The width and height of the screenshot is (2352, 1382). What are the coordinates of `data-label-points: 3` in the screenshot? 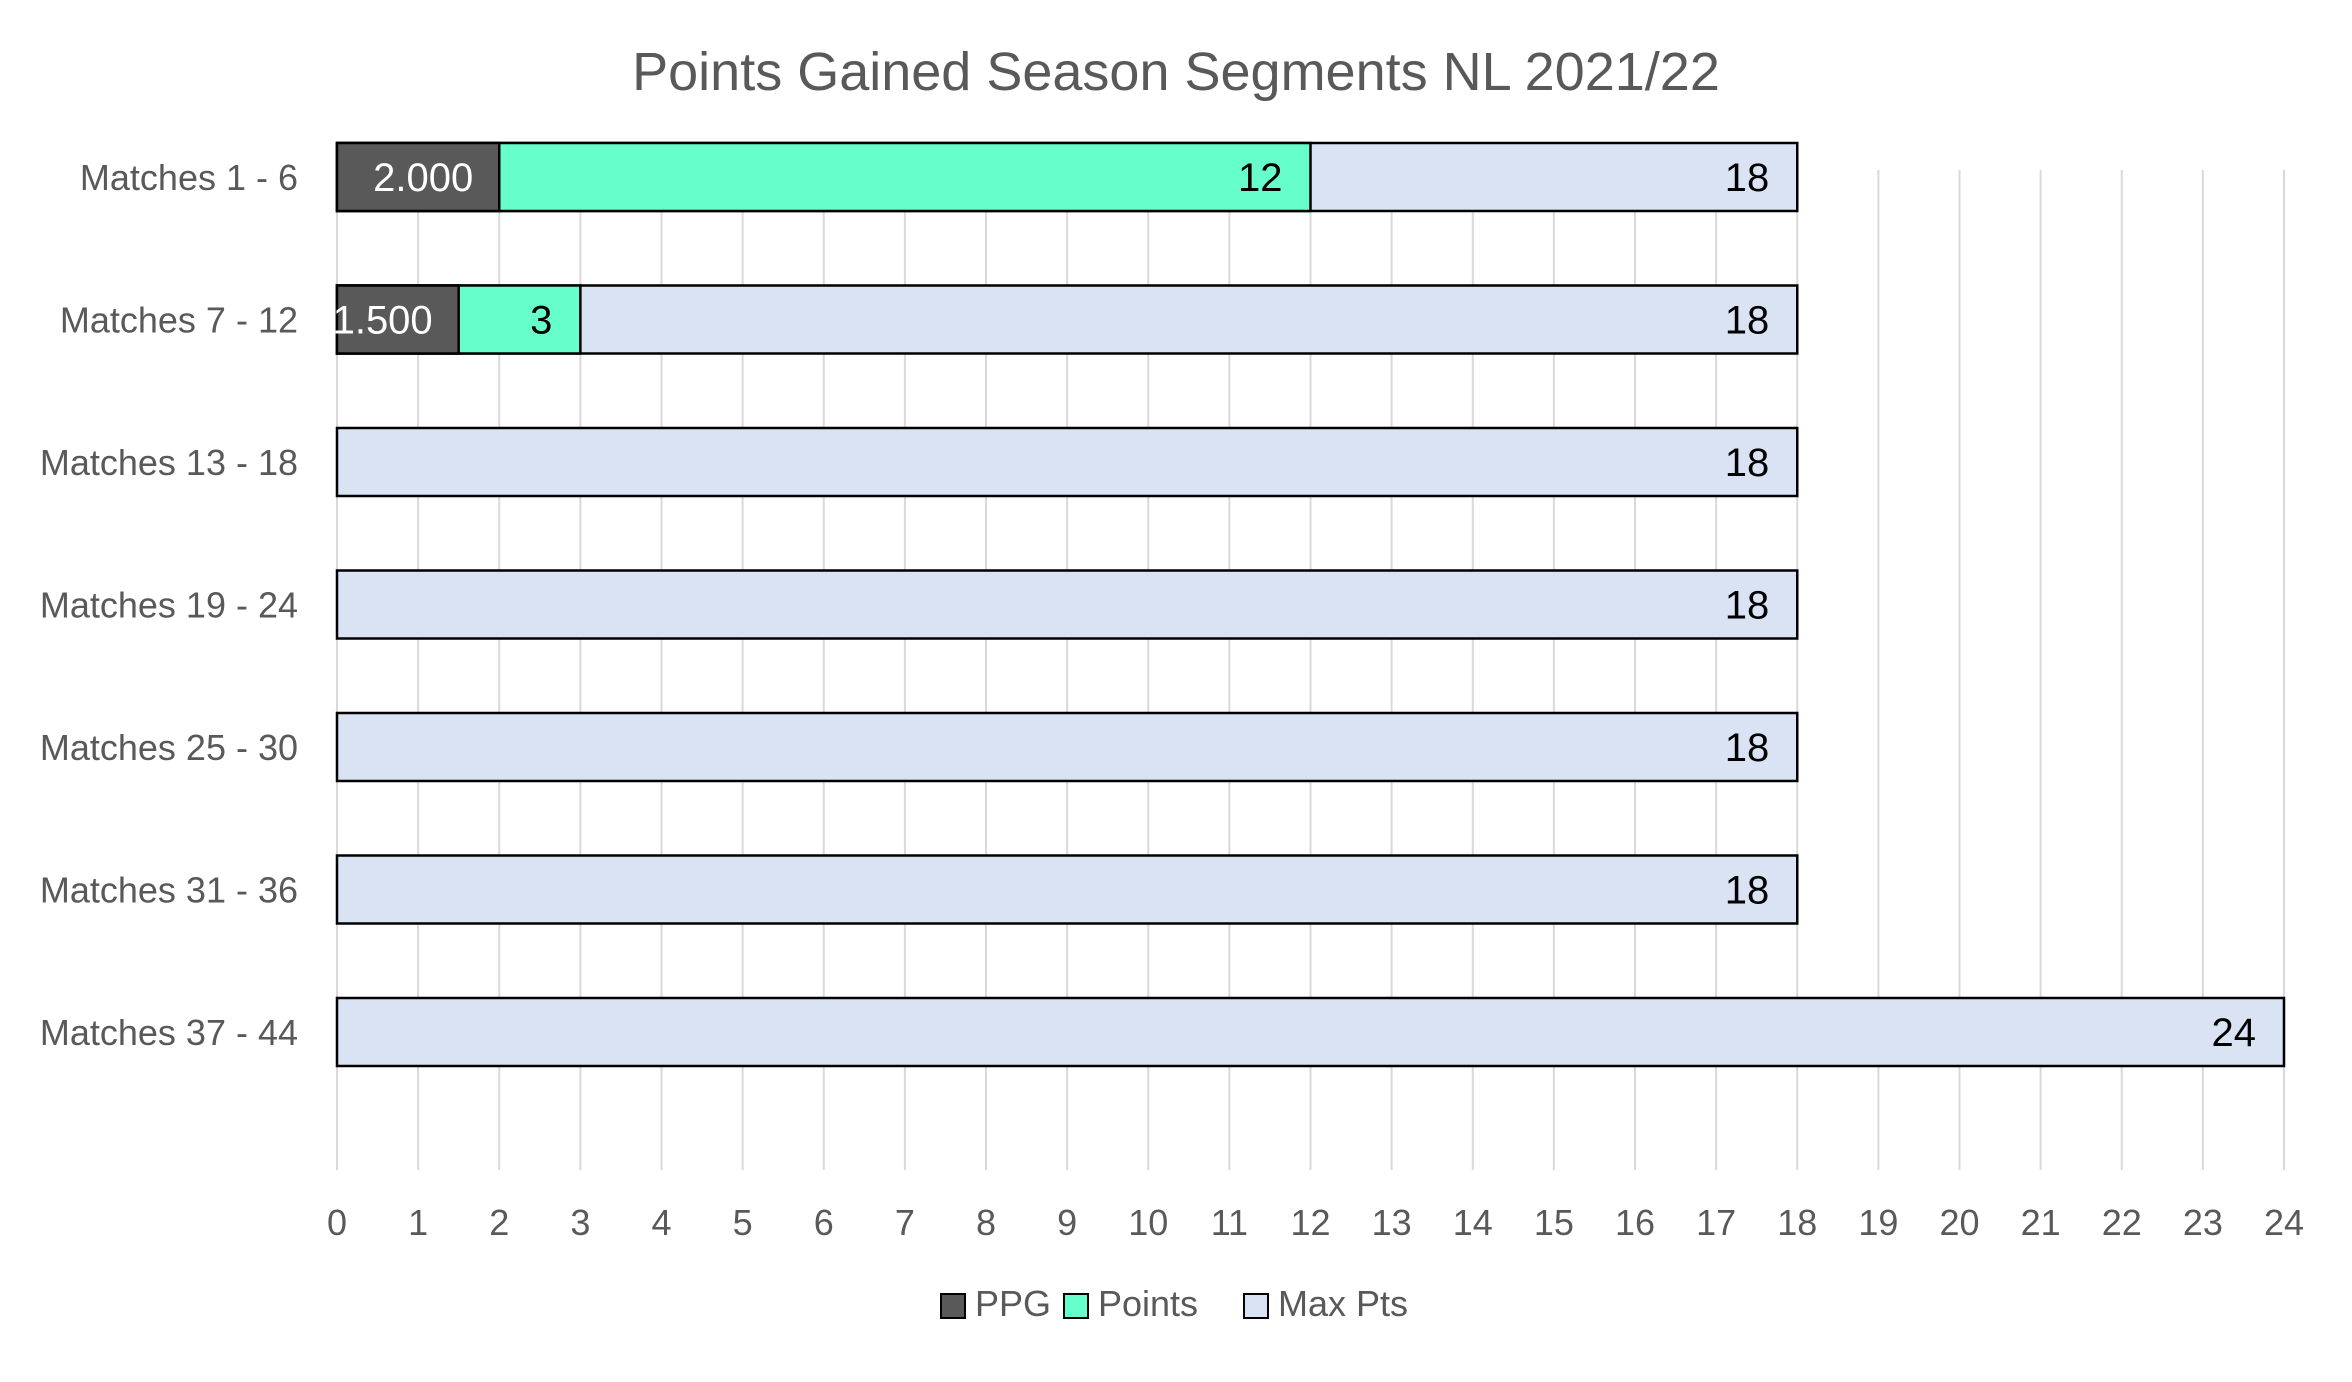 It's located at (541, 321).